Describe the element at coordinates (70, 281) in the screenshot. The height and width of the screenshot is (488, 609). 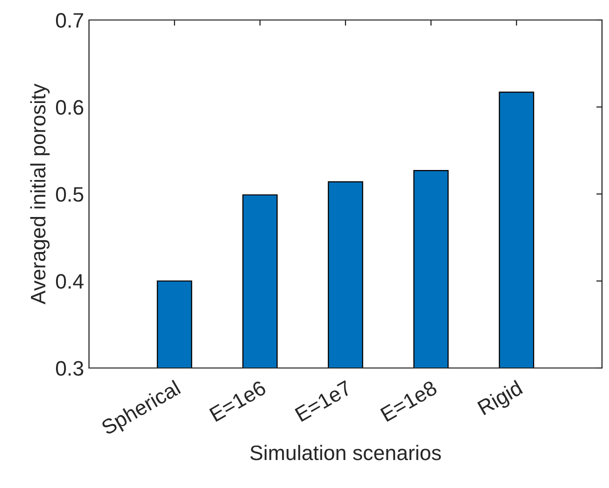
I see `y-tick-label: 0.4` at that location.